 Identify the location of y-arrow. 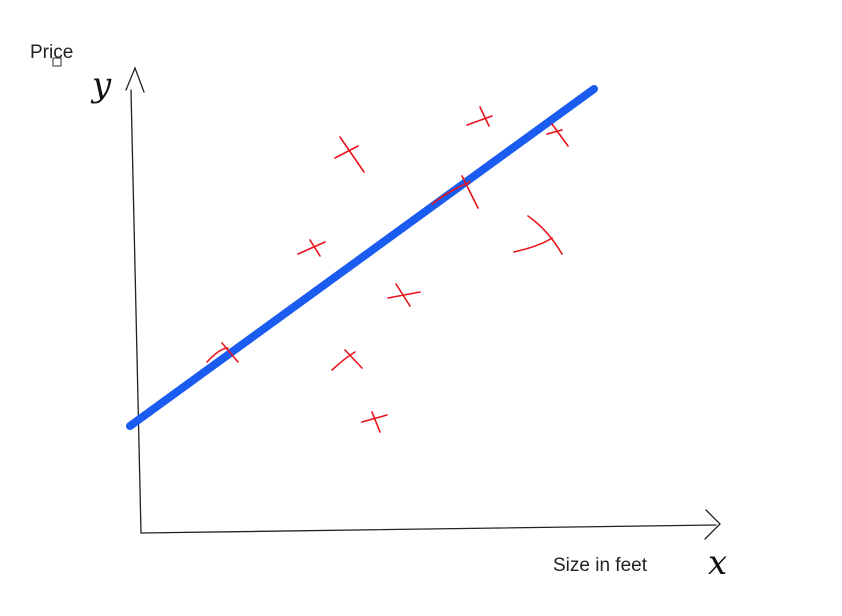
(135, 79).